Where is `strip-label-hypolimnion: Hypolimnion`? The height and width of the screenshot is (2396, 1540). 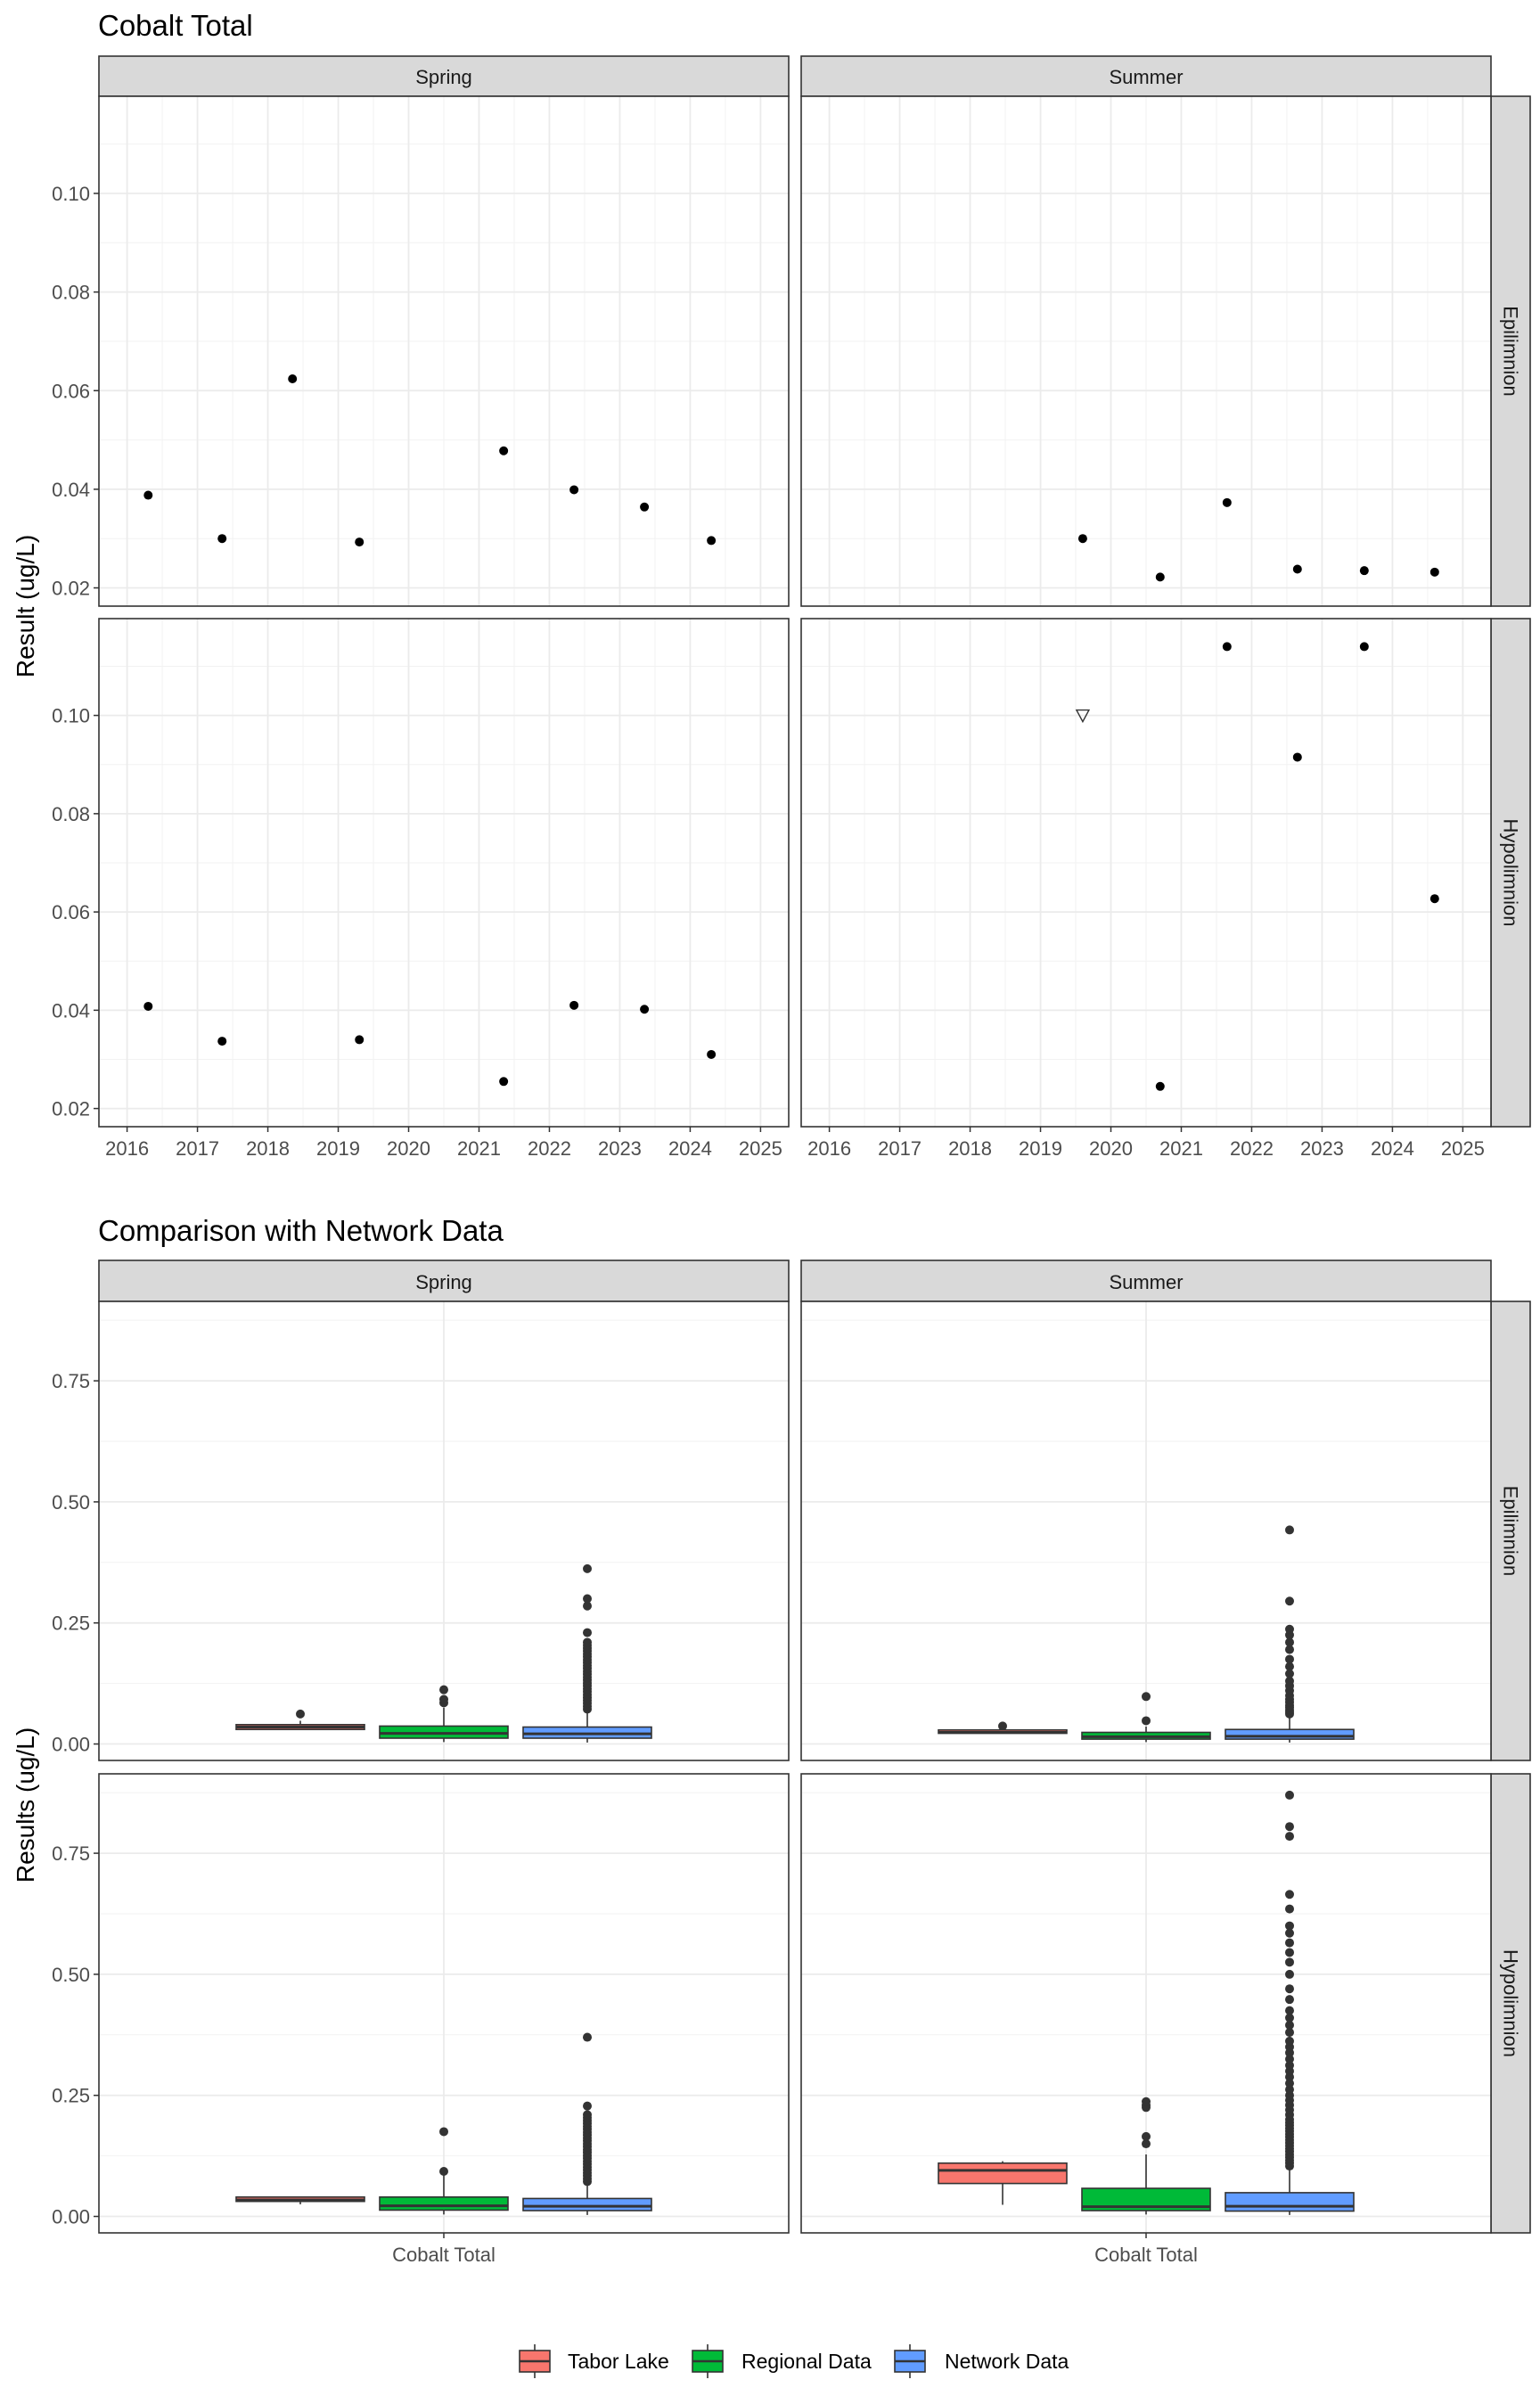
strip-label-hypolimnion: Hypolimnion is located at coordinates (1511, 872).